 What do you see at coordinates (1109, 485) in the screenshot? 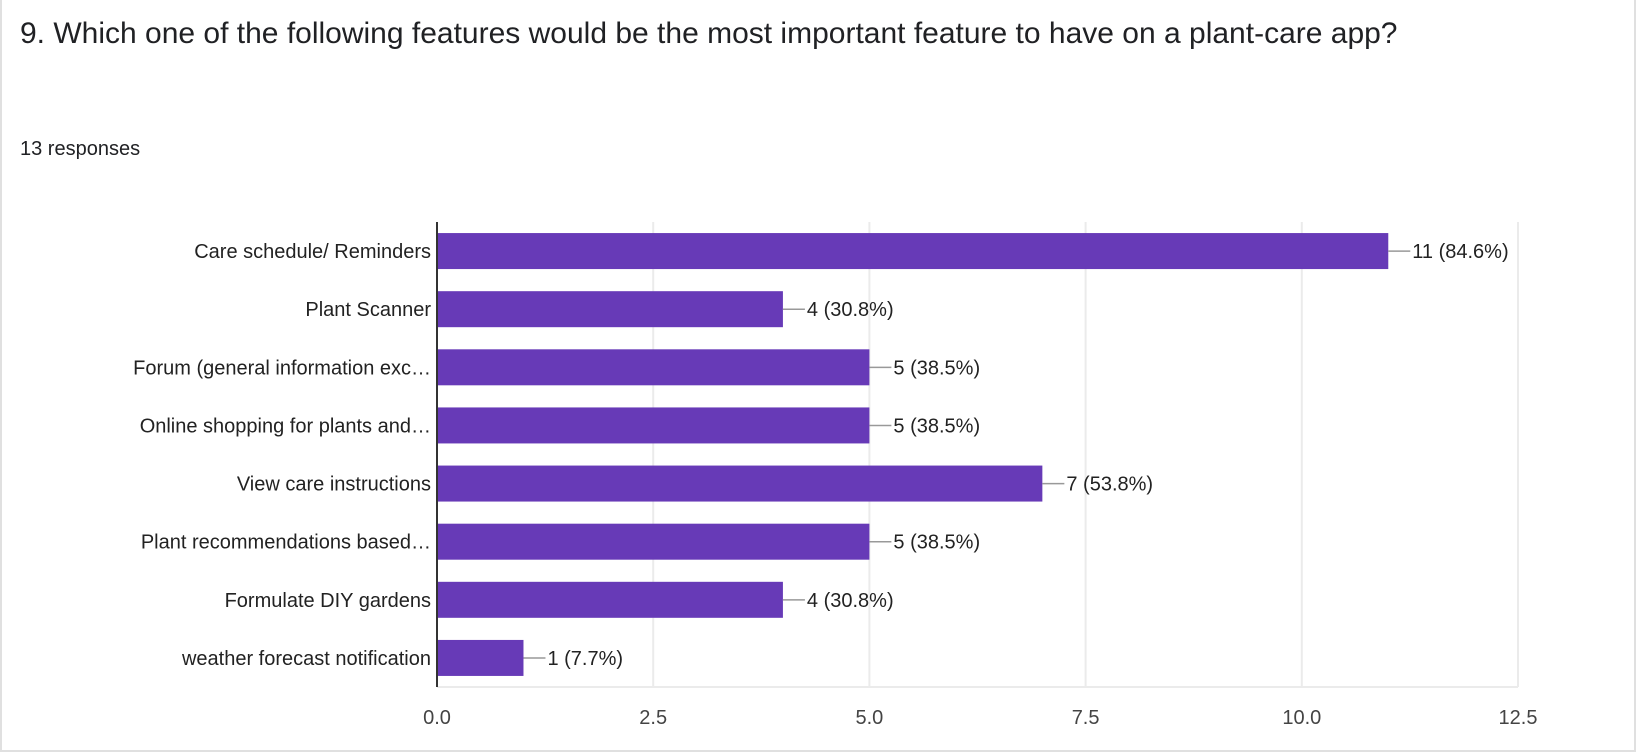
I see `data-label: 7 (53.8%)` at bounding box center [1109, 485].